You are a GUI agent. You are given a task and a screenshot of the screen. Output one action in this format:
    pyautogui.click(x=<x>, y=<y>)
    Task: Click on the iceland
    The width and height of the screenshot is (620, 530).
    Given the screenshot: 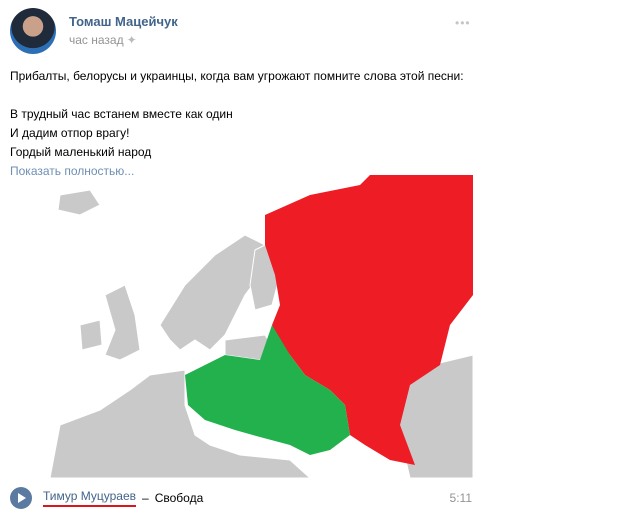 What is the action you would take?
    pyautogui.click(x=79, y=202)
    